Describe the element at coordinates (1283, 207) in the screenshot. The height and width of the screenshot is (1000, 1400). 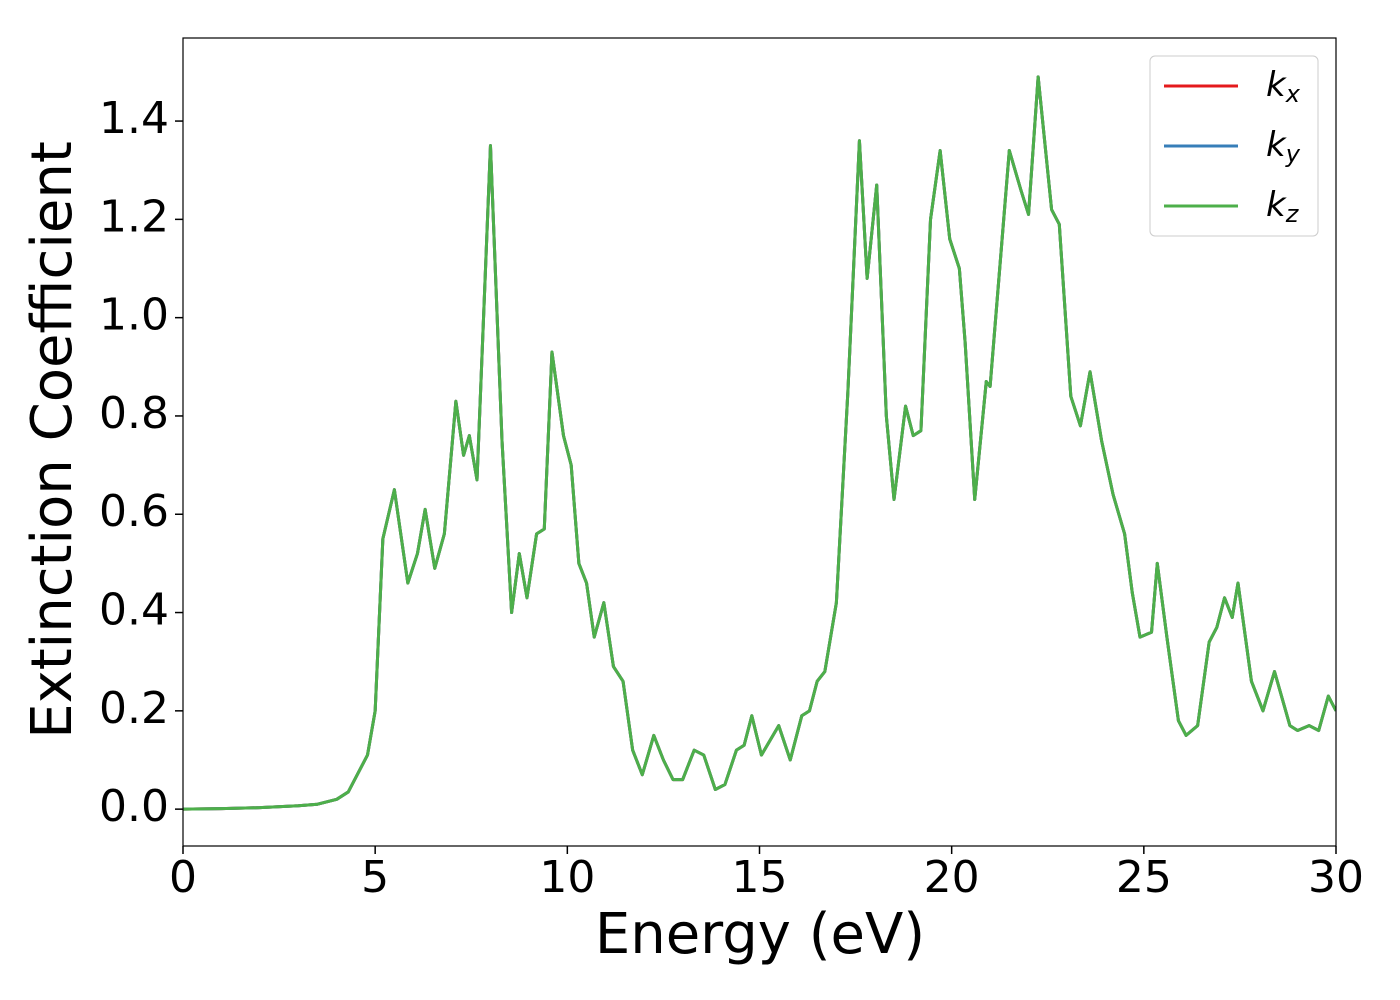
I see `legend-label: kz` at that location.